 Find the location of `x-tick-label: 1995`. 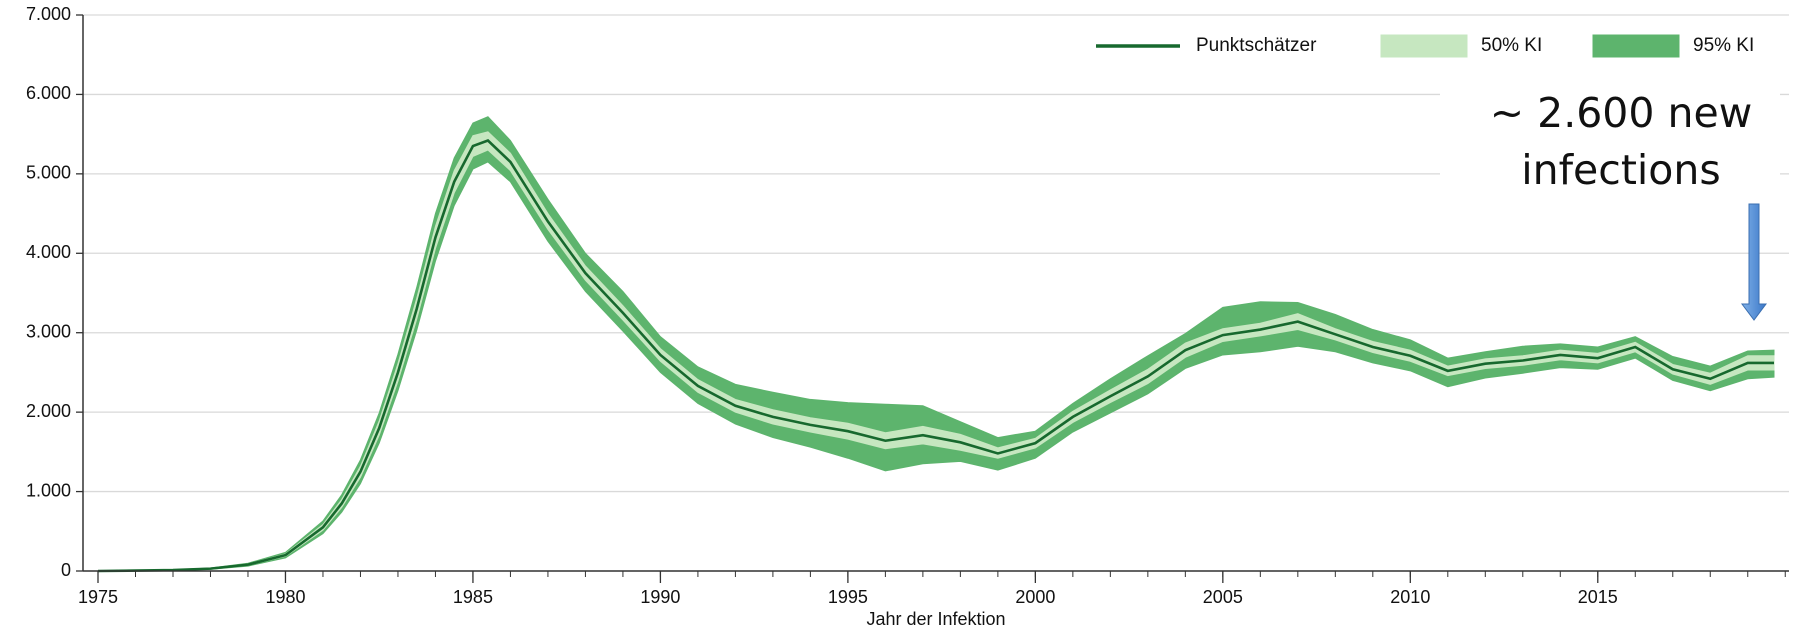

x-tick-label: 1995 is located at coordinates (848, 597).